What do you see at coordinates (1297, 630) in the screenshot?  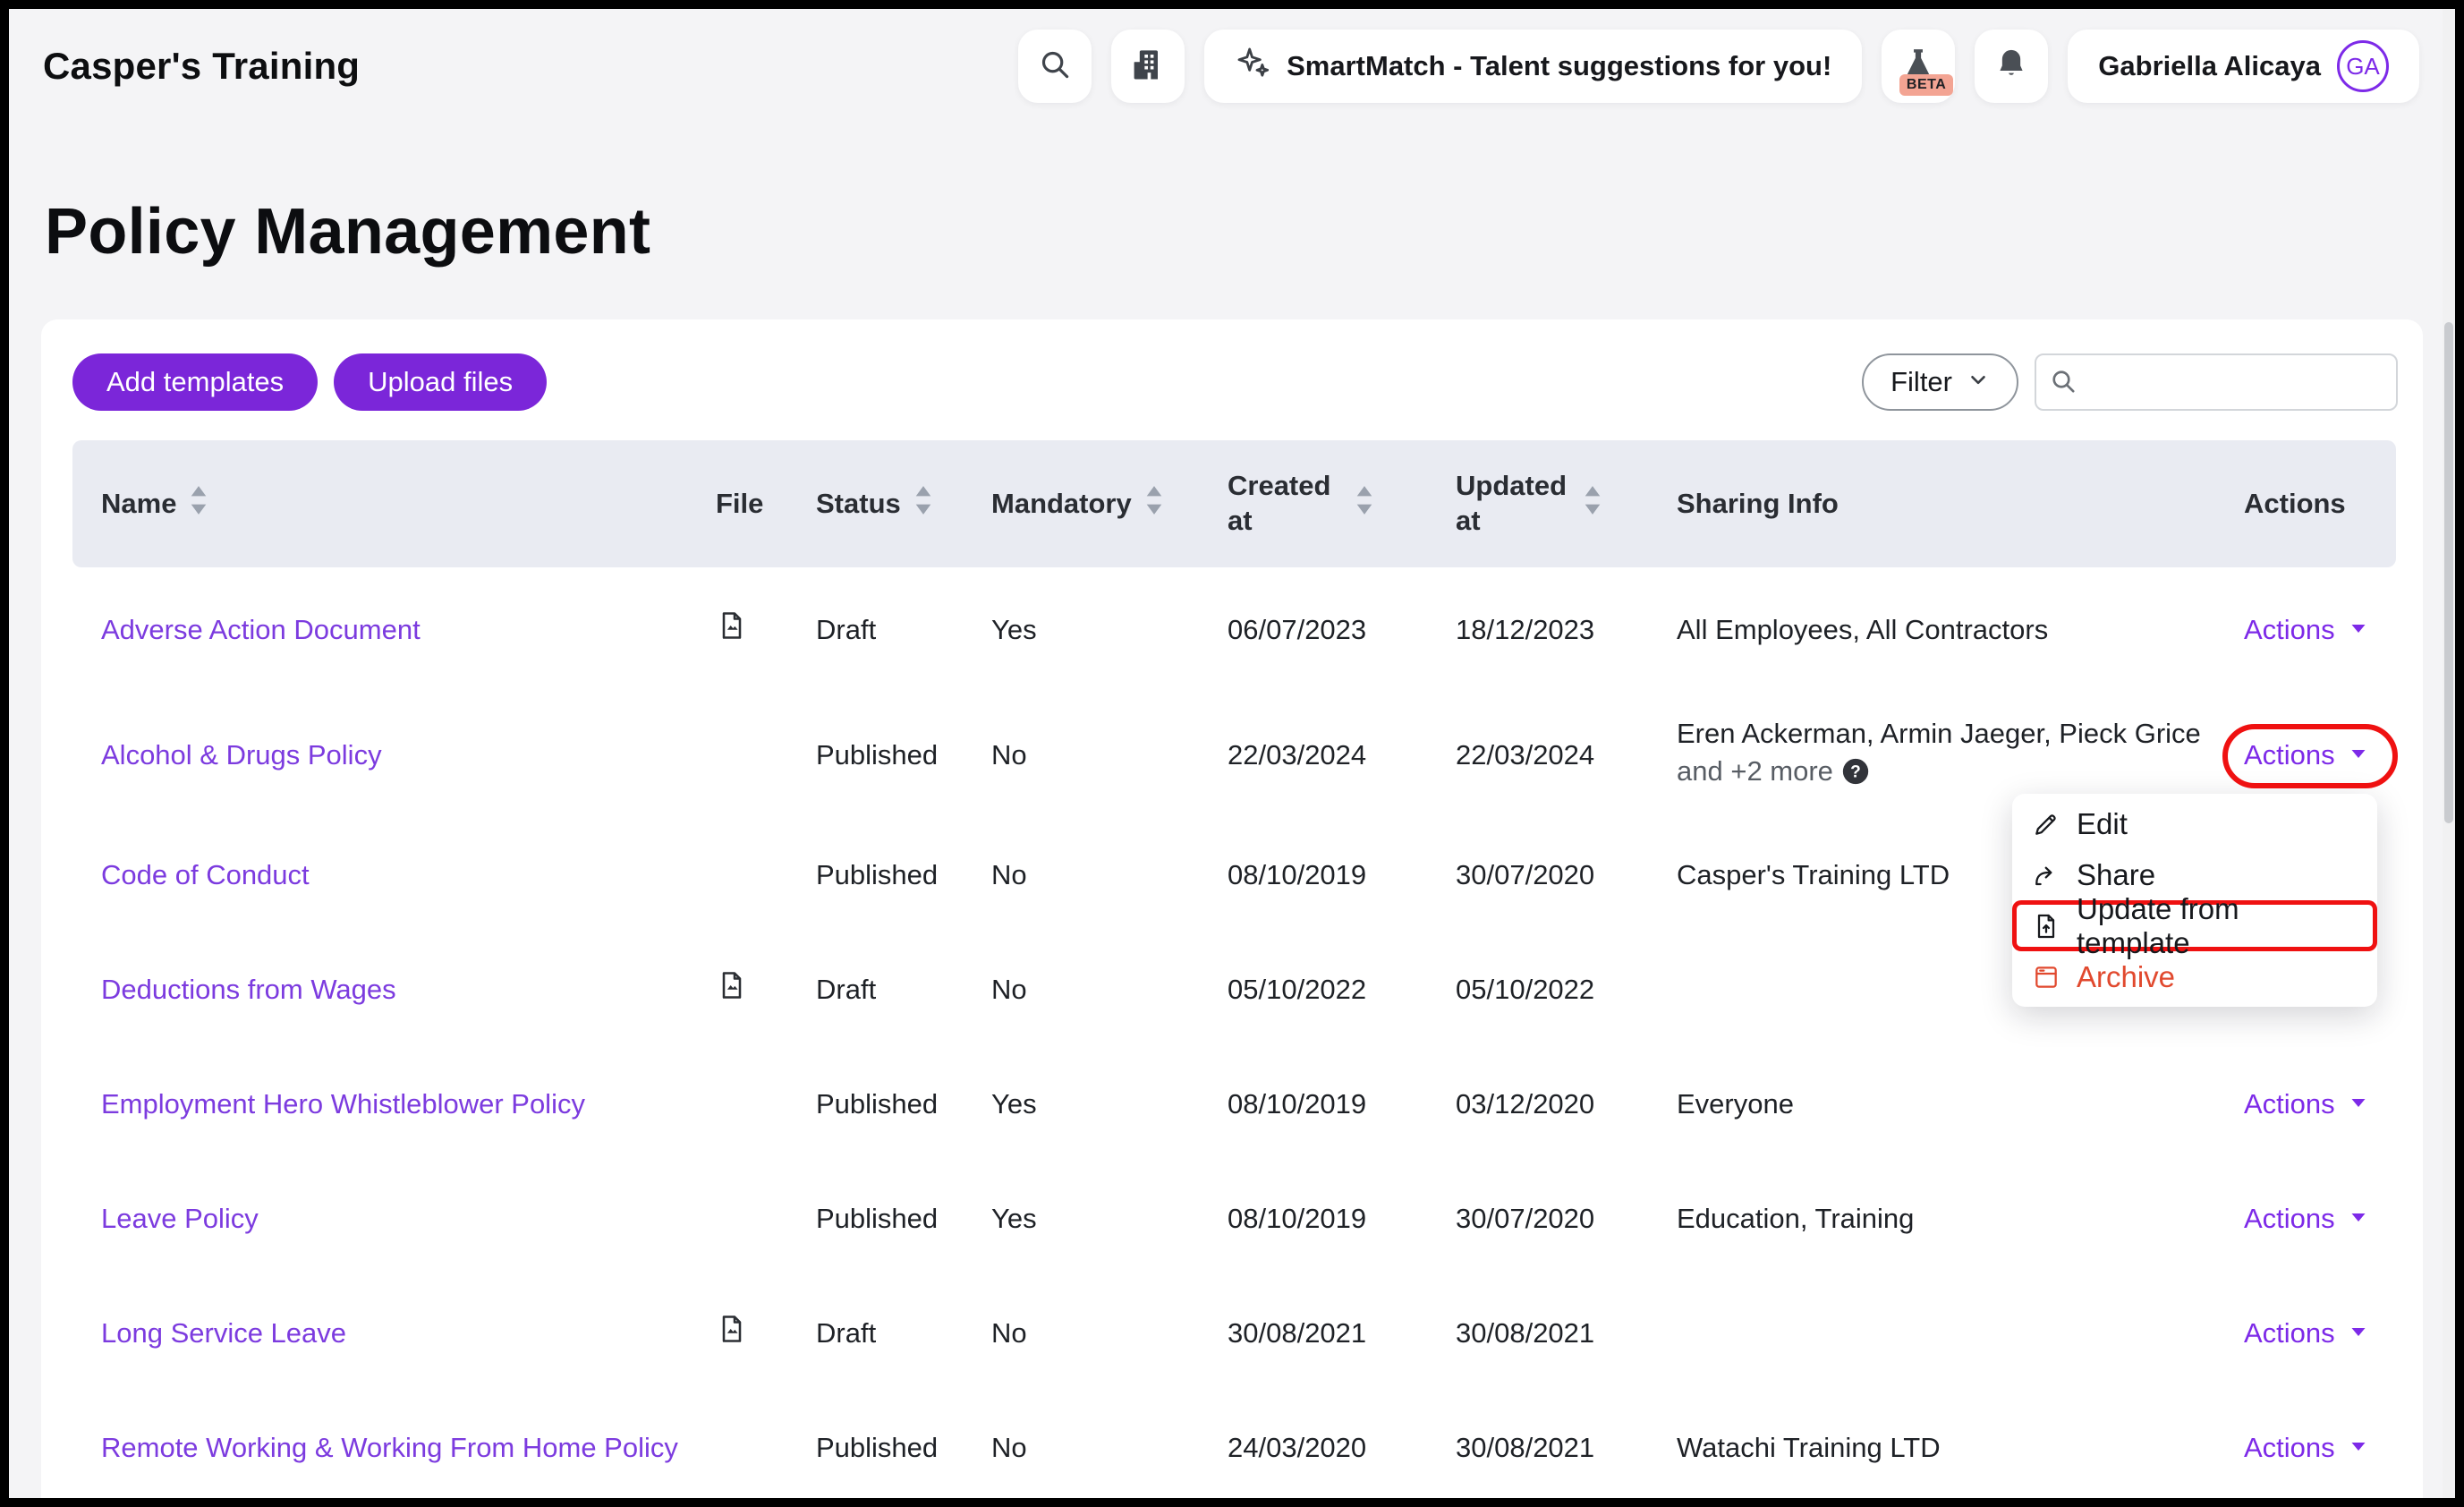 I see `created-at-cell: 06/07/2023` at bounding box center [1297, 630].